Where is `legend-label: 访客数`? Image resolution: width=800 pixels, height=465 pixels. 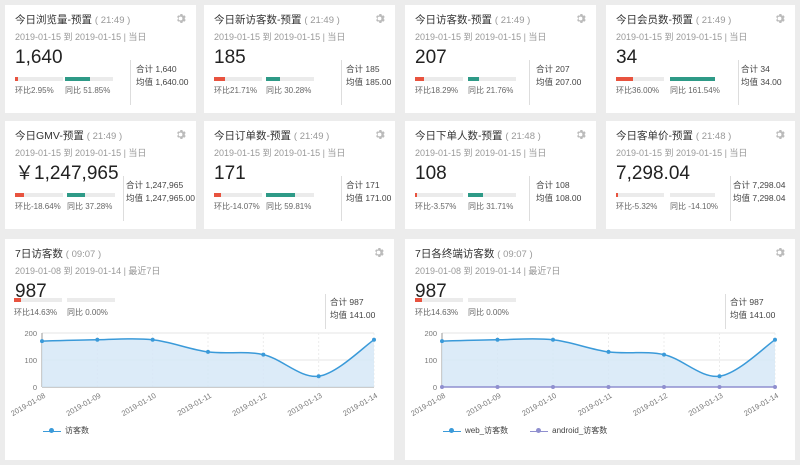 legend-label: 访客数 is located at coordinates (77, 430).